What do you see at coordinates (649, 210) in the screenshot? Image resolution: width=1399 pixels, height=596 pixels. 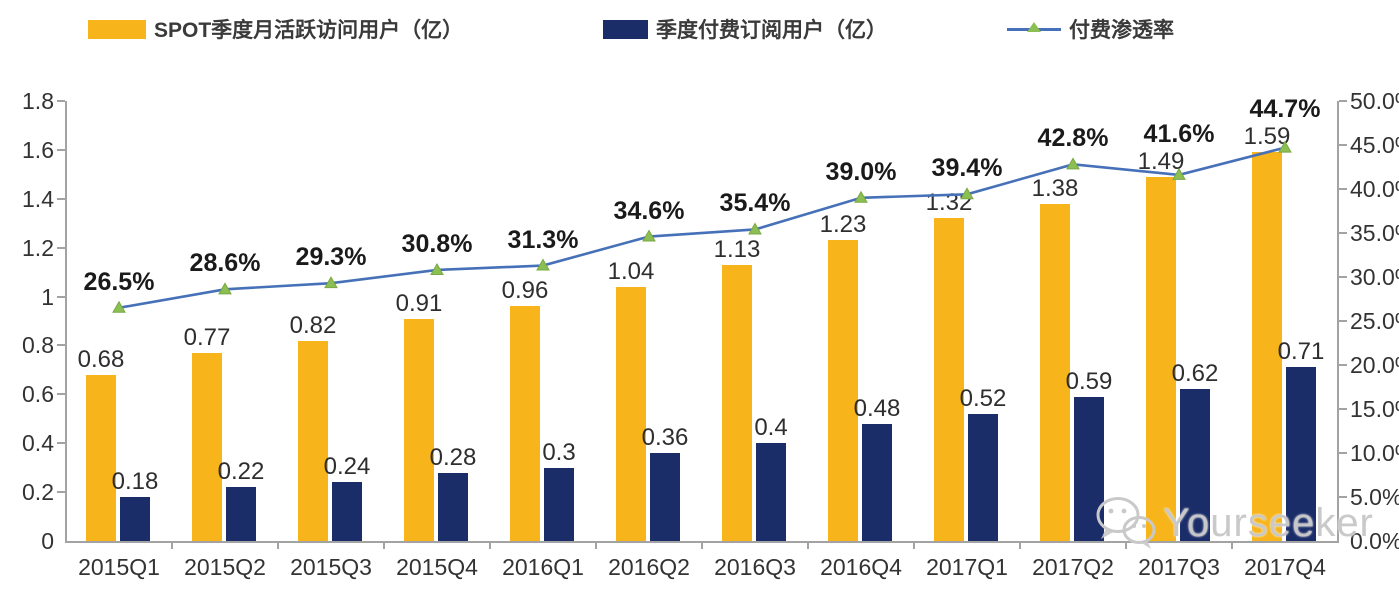 I see `penetration-label: 34.6%` at bounding box center [649, 210].